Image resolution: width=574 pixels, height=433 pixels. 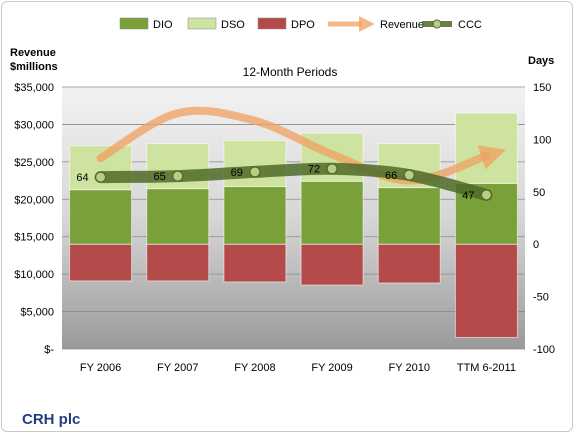 What do you see at coordinates (544, 219) in the screenshot?
I see `right-axis-ticks: -100 -50 0 50 100 150` at bounding box center [544, 219].